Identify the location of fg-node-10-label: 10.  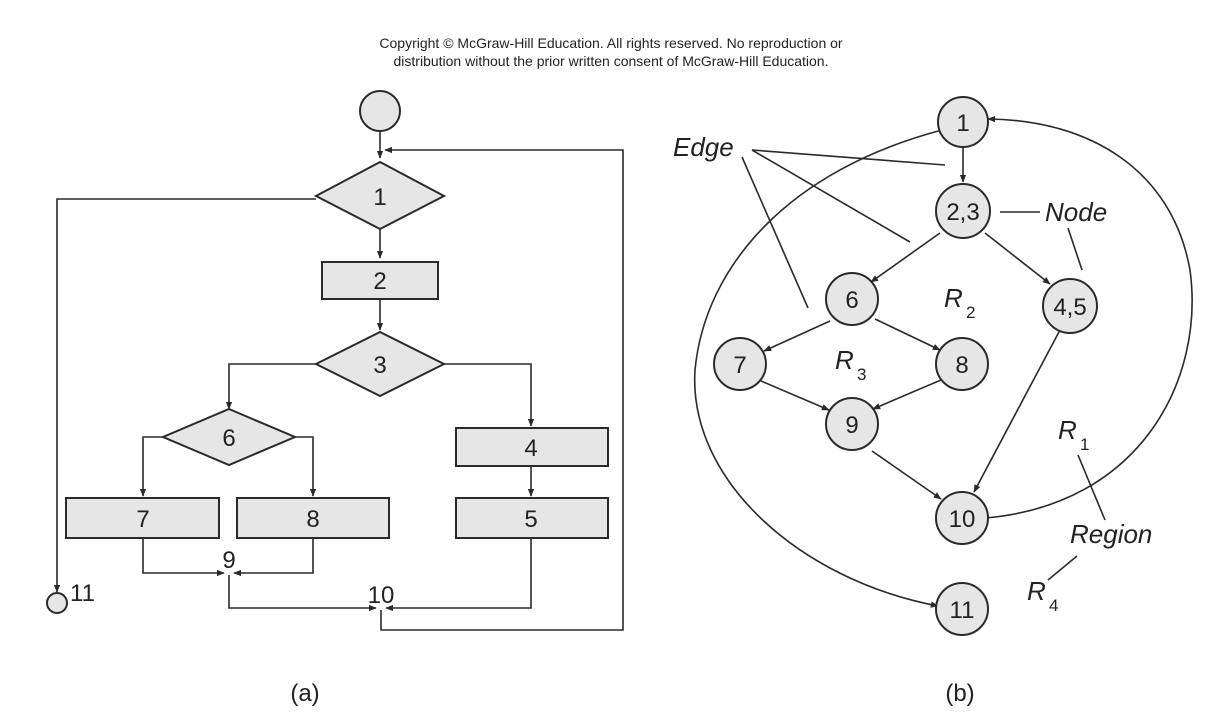
(962, 519).